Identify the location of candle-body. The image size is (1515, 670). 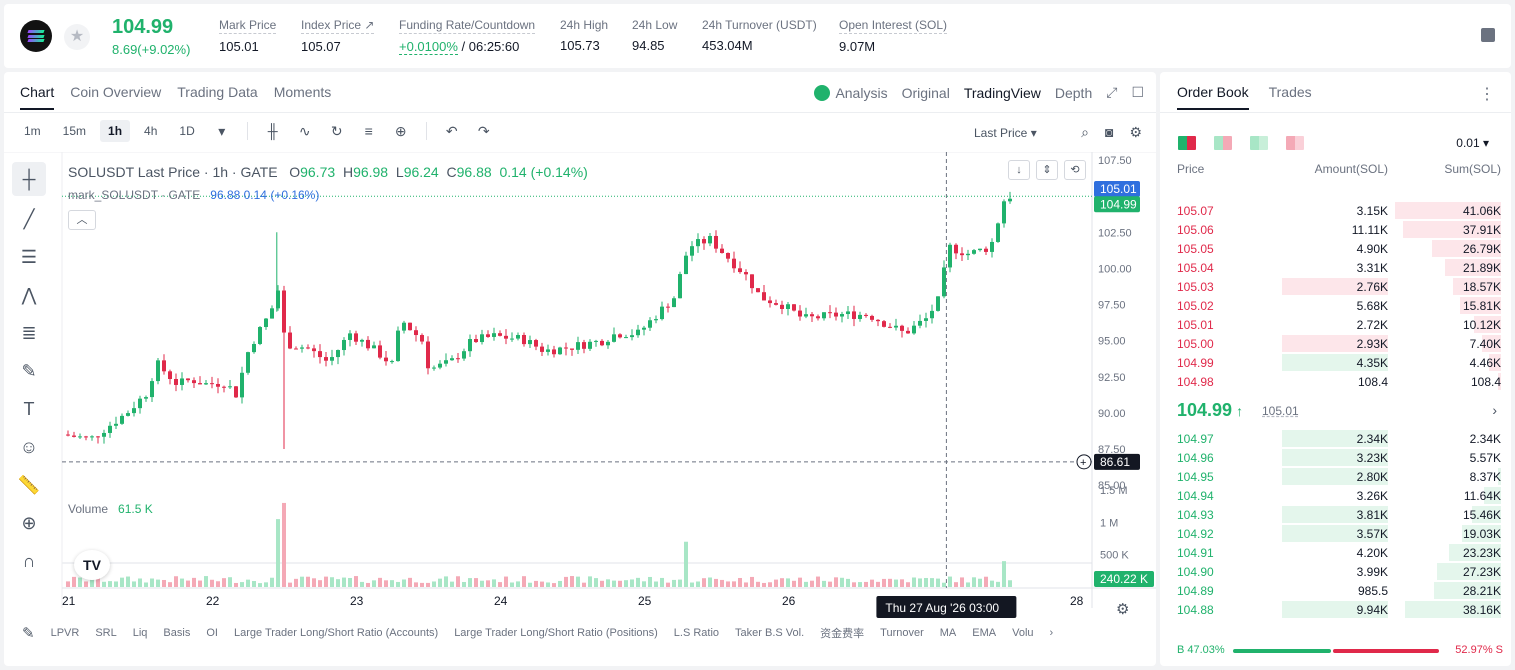
(716, 242).